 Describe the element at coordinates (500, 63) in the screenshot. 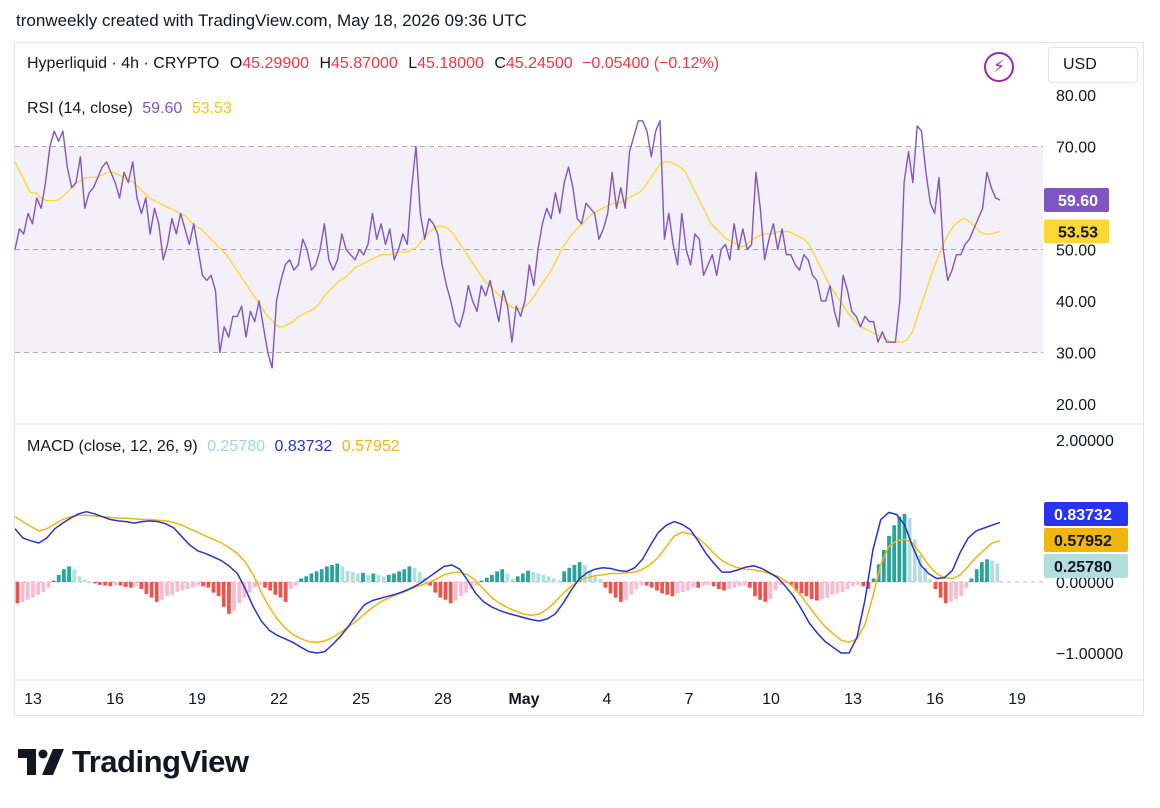

I see `close-label: C` at that location.